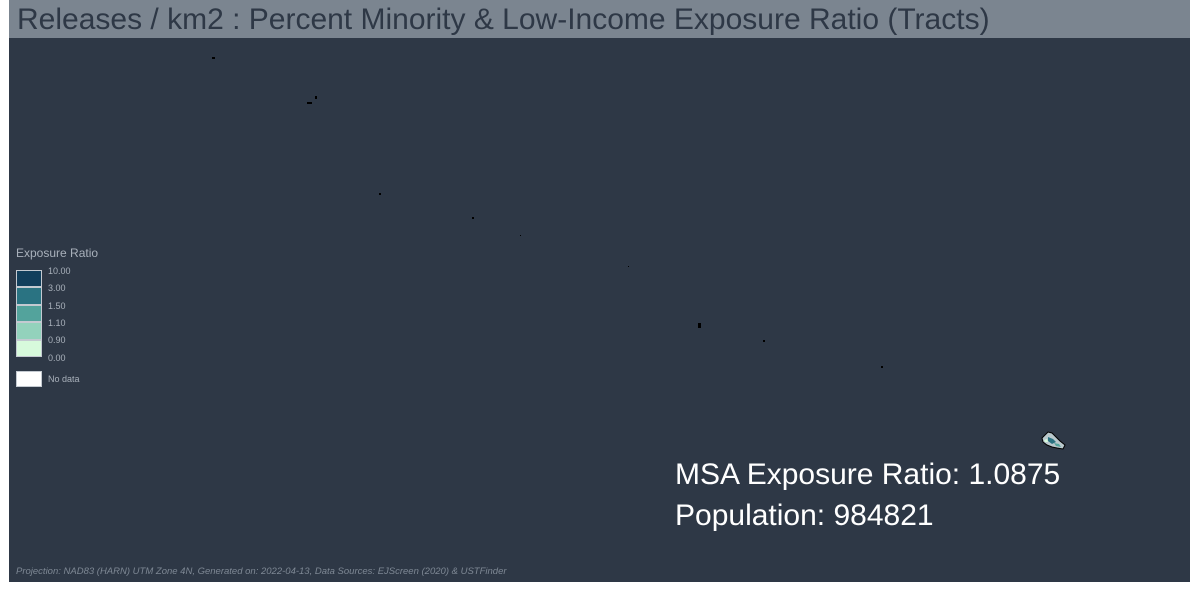  I want to click on legend-swatches, so click(29, 313).